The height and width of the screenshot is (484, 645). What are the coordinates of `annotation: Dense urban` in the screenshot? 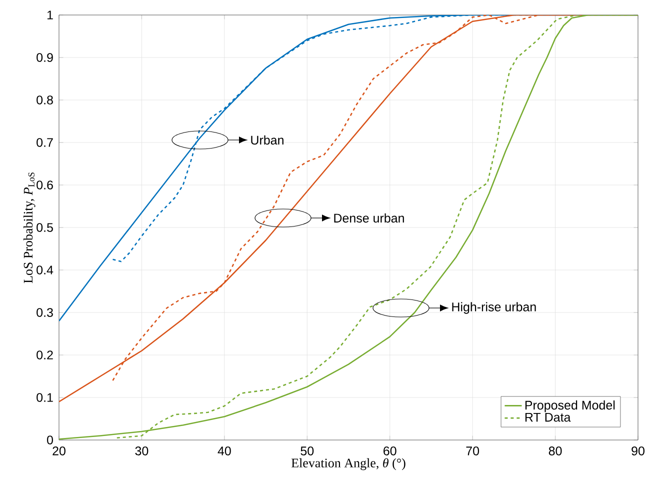 It's located at (369, 218).